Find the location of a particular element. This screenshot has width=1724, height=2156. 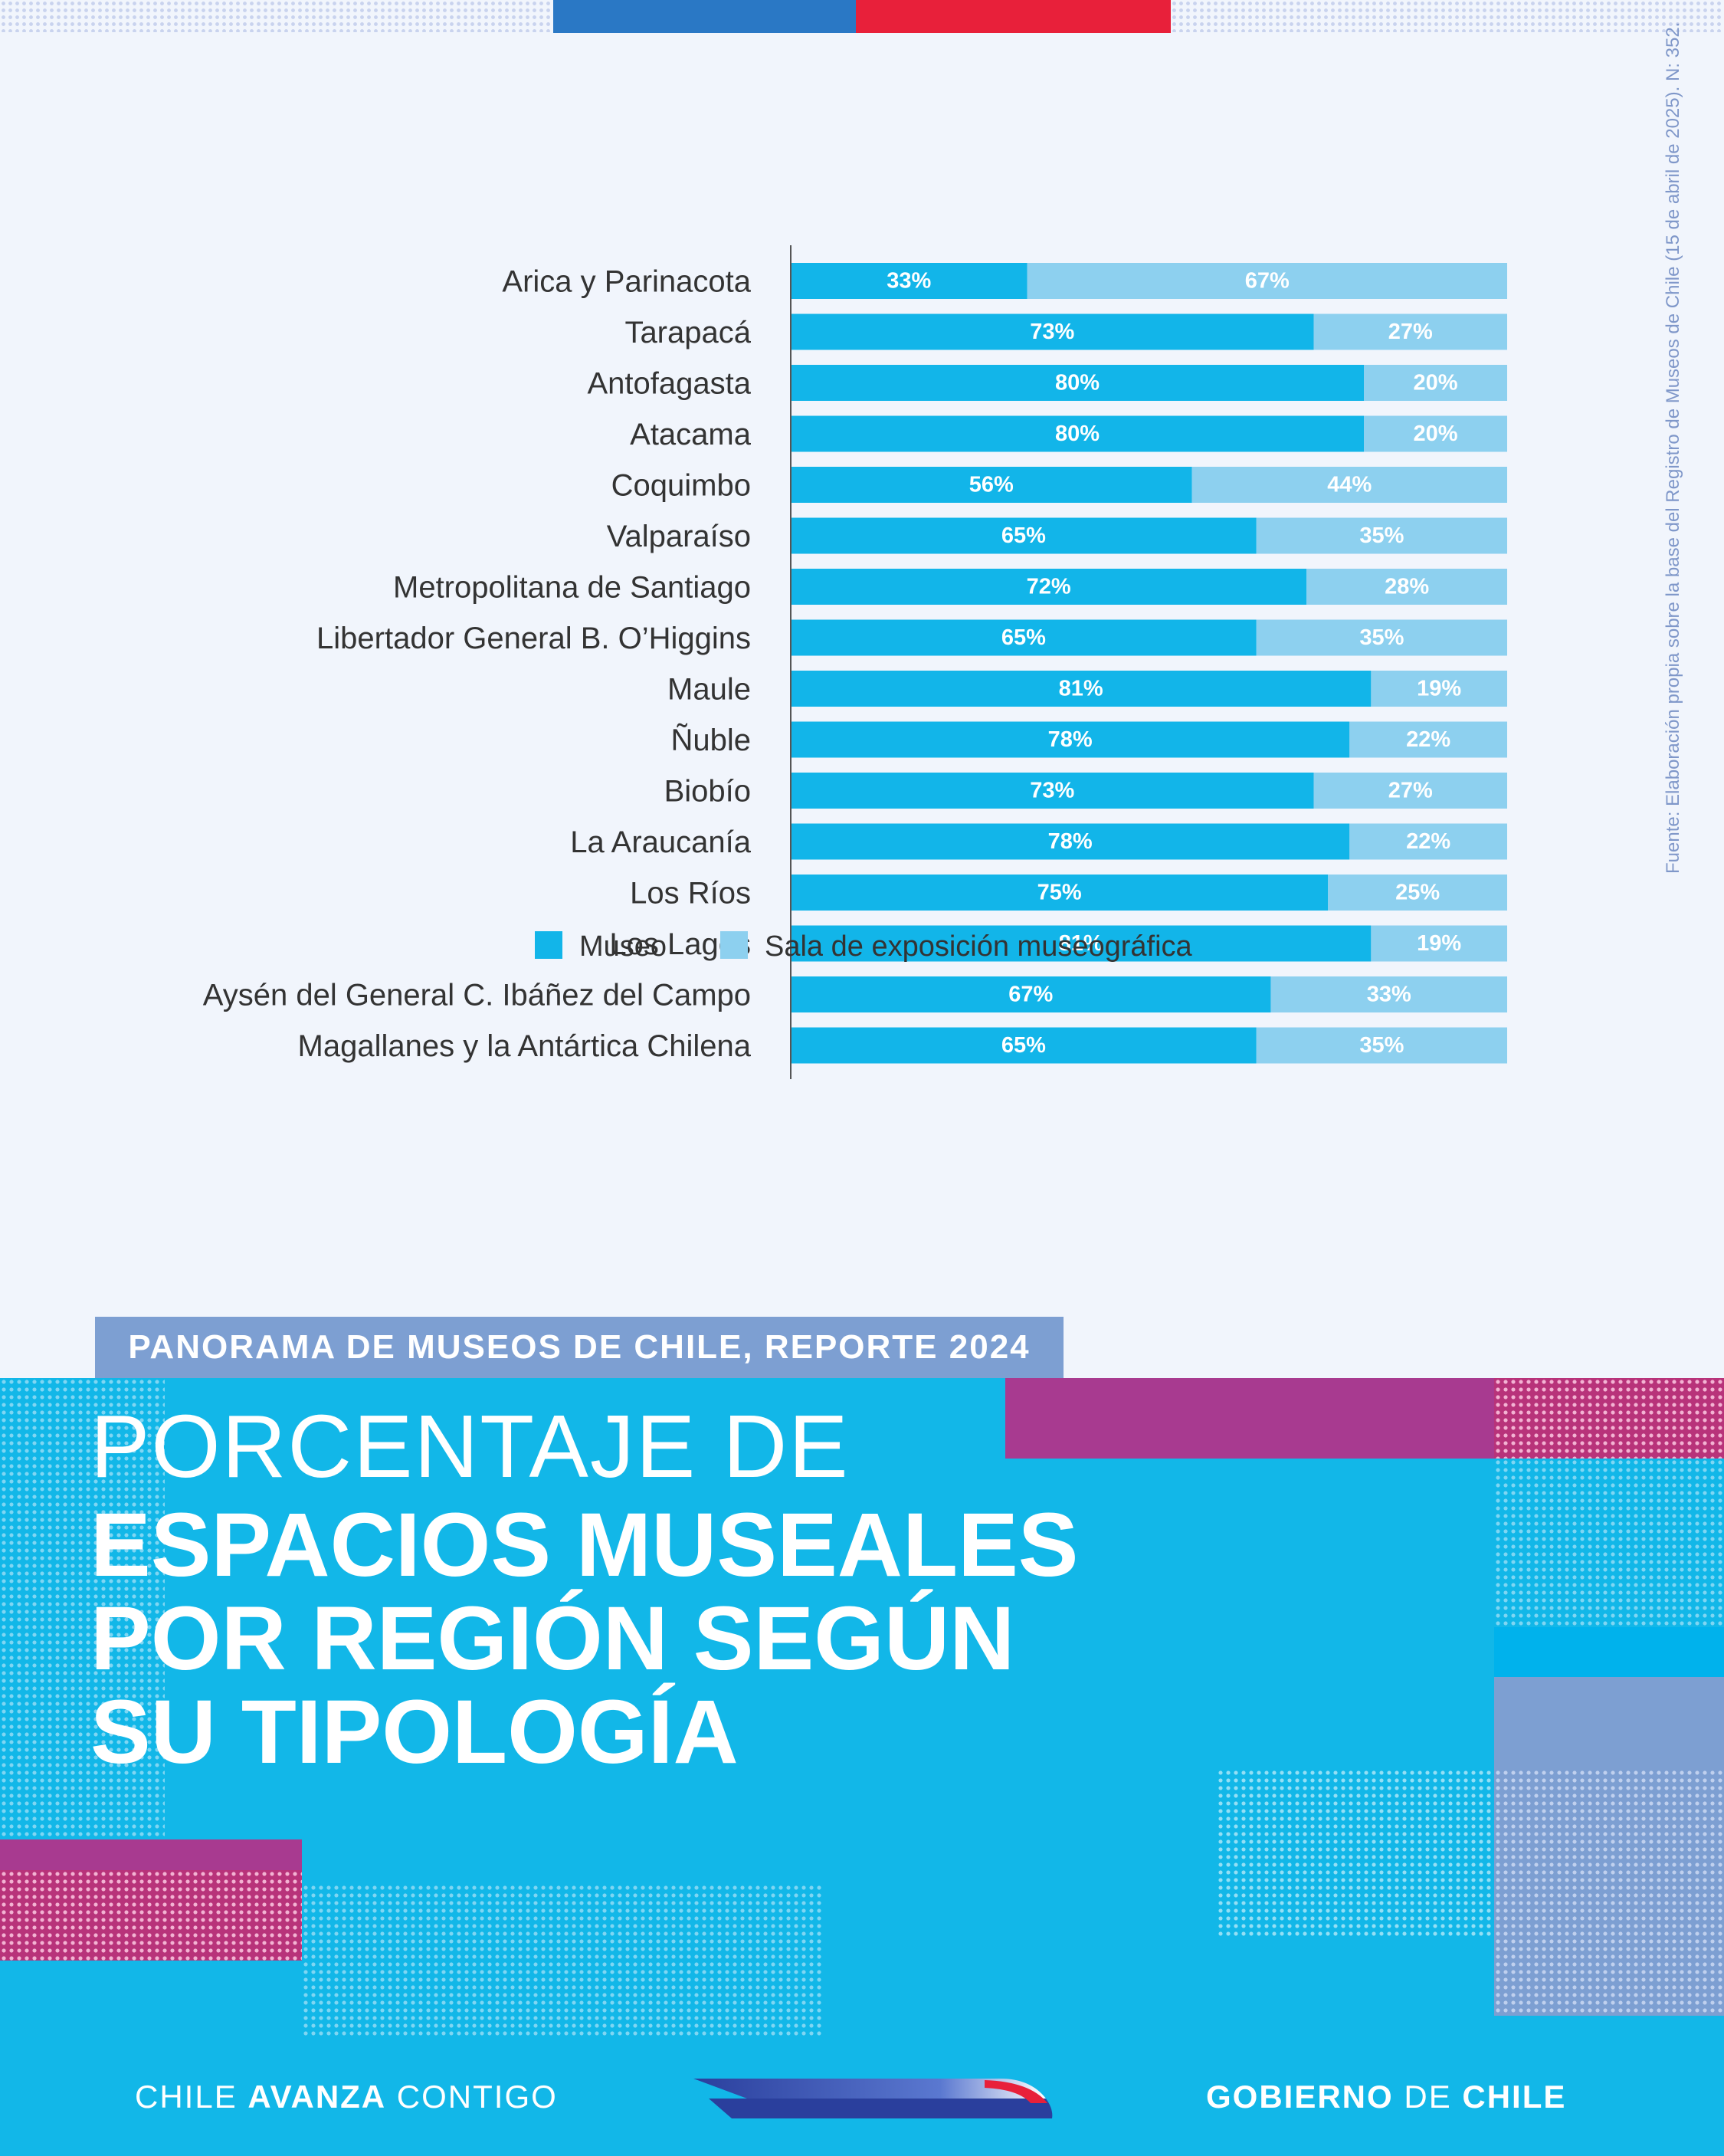

footer-slogan: CHILE AVANZA CONTIGO is located at coordinates (346, 2097).